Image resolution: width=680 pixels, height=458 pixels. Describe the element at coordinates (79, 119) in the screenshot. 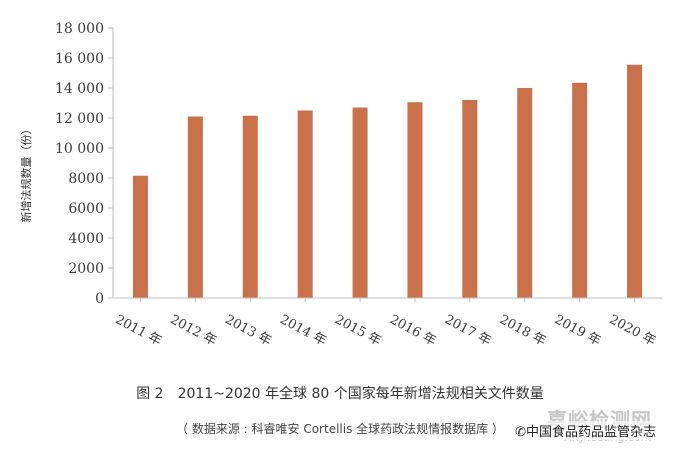

I see `y-tick-label: 12 000` at that location.